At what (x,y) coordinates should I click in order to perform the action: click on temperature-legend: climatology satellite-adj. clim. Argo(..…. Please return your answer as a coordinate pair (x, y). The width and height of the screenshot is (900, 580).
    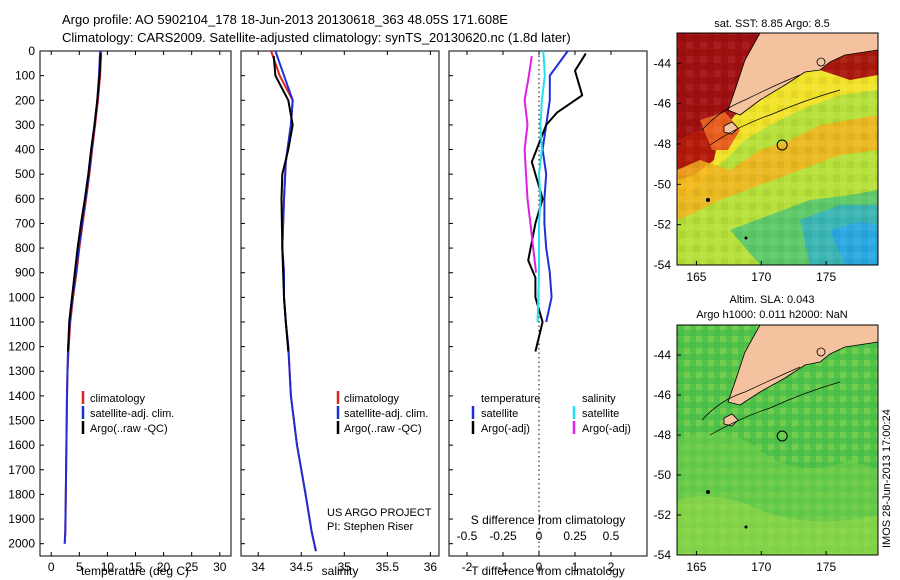
    Looking at the image, I should click on (127, 413).